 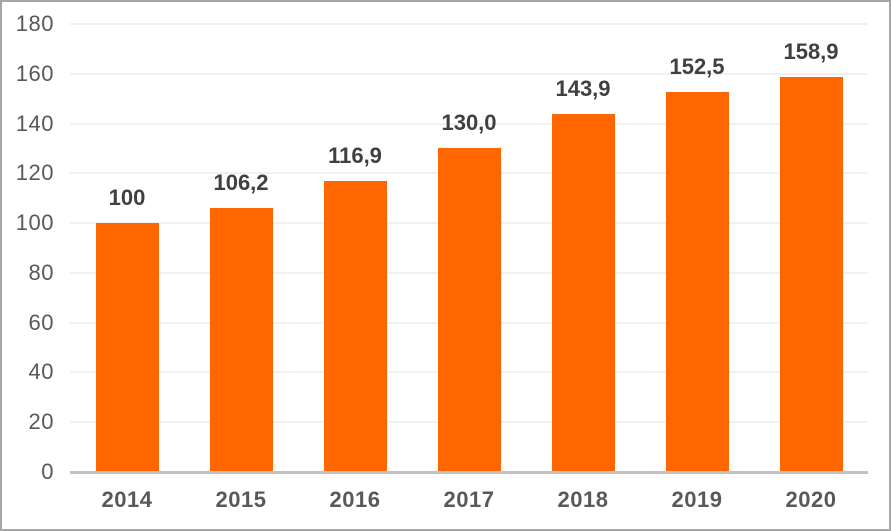 What do you see at coordinates (469, 472) in the screenshot?
I see `x-axis-line` at bounding box center [469, 472].